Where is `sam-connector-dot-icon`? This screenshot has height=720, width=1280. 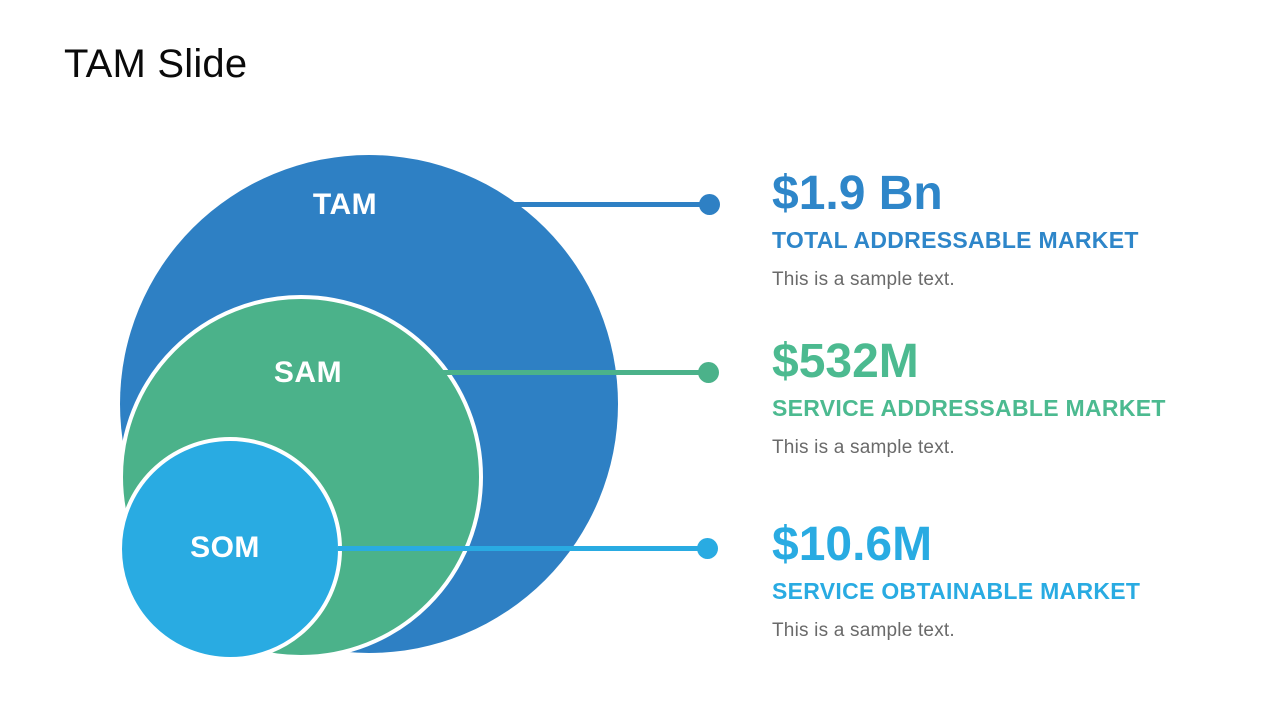
sam-connector-dot-icon is located at coordinates (708, 372).